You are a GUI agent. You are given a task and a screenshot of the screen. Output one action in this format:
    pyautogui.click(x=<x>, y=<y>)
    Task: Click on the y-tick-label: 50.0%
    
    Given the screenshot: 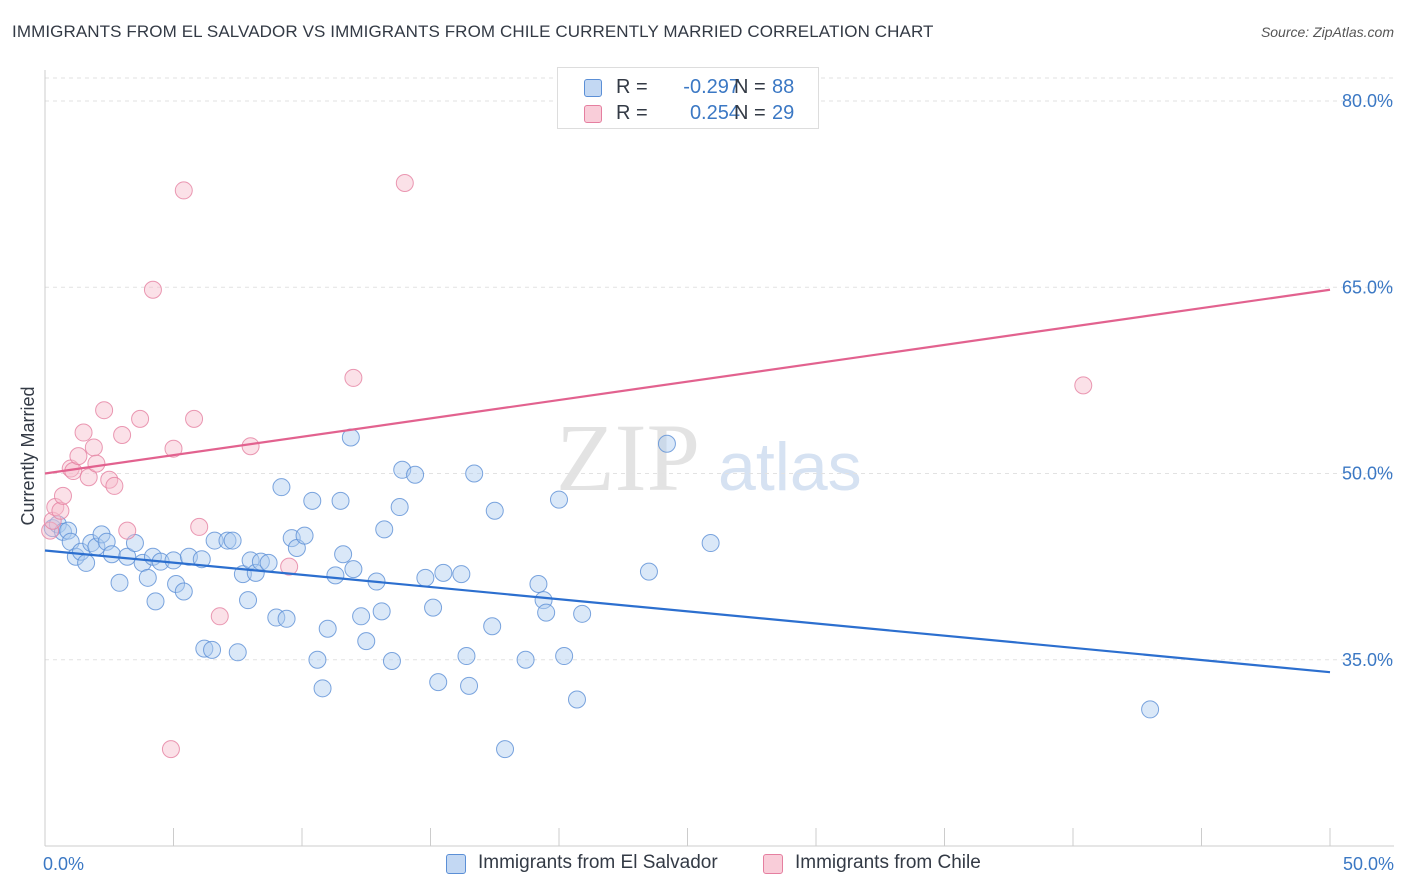 What is the action you would take?
    pyautogui.click(x=1367, y=474)
    